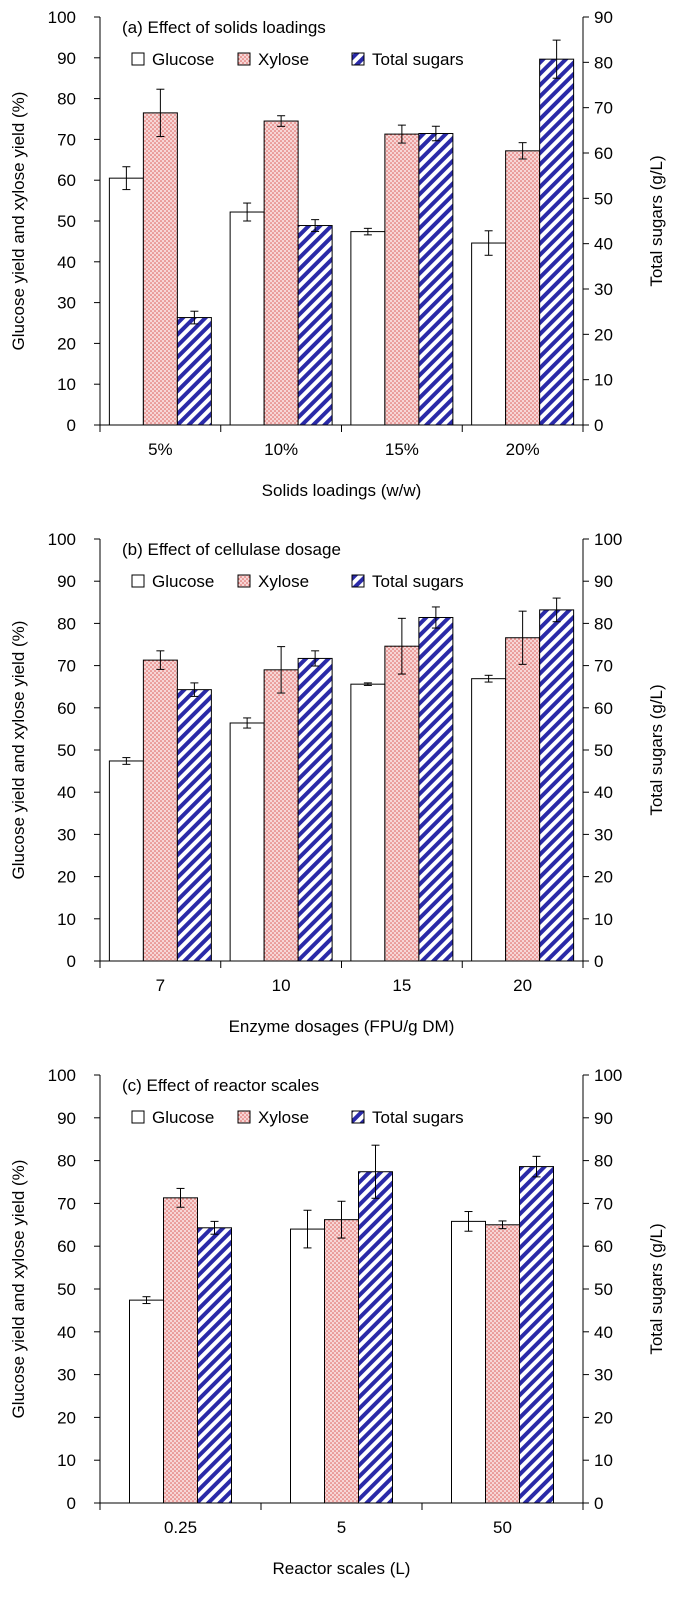 Image resolution: width=678 pixels, height=1621 pixels. Describe the element at coordinates (160, 985) in the screenshot. I see `x-tick-label: 7` at that location.